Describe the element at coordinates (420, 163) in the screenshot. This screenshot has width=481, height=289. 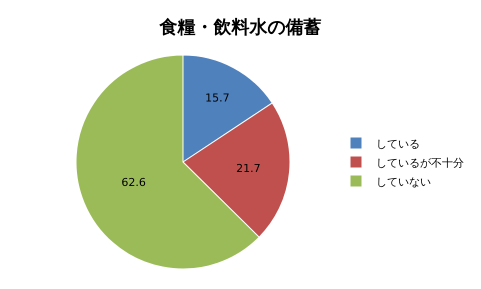
I see `legend-label: しているが不十分` at that location.